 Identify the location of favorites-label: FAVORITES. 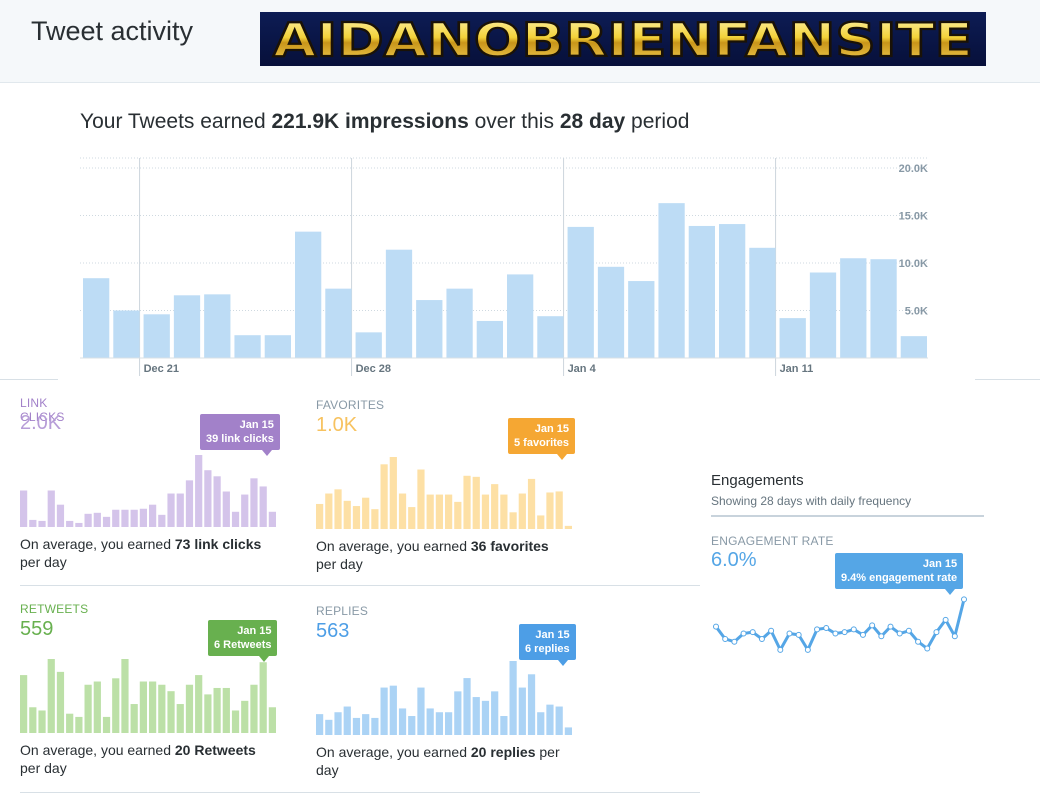
(350, 405).